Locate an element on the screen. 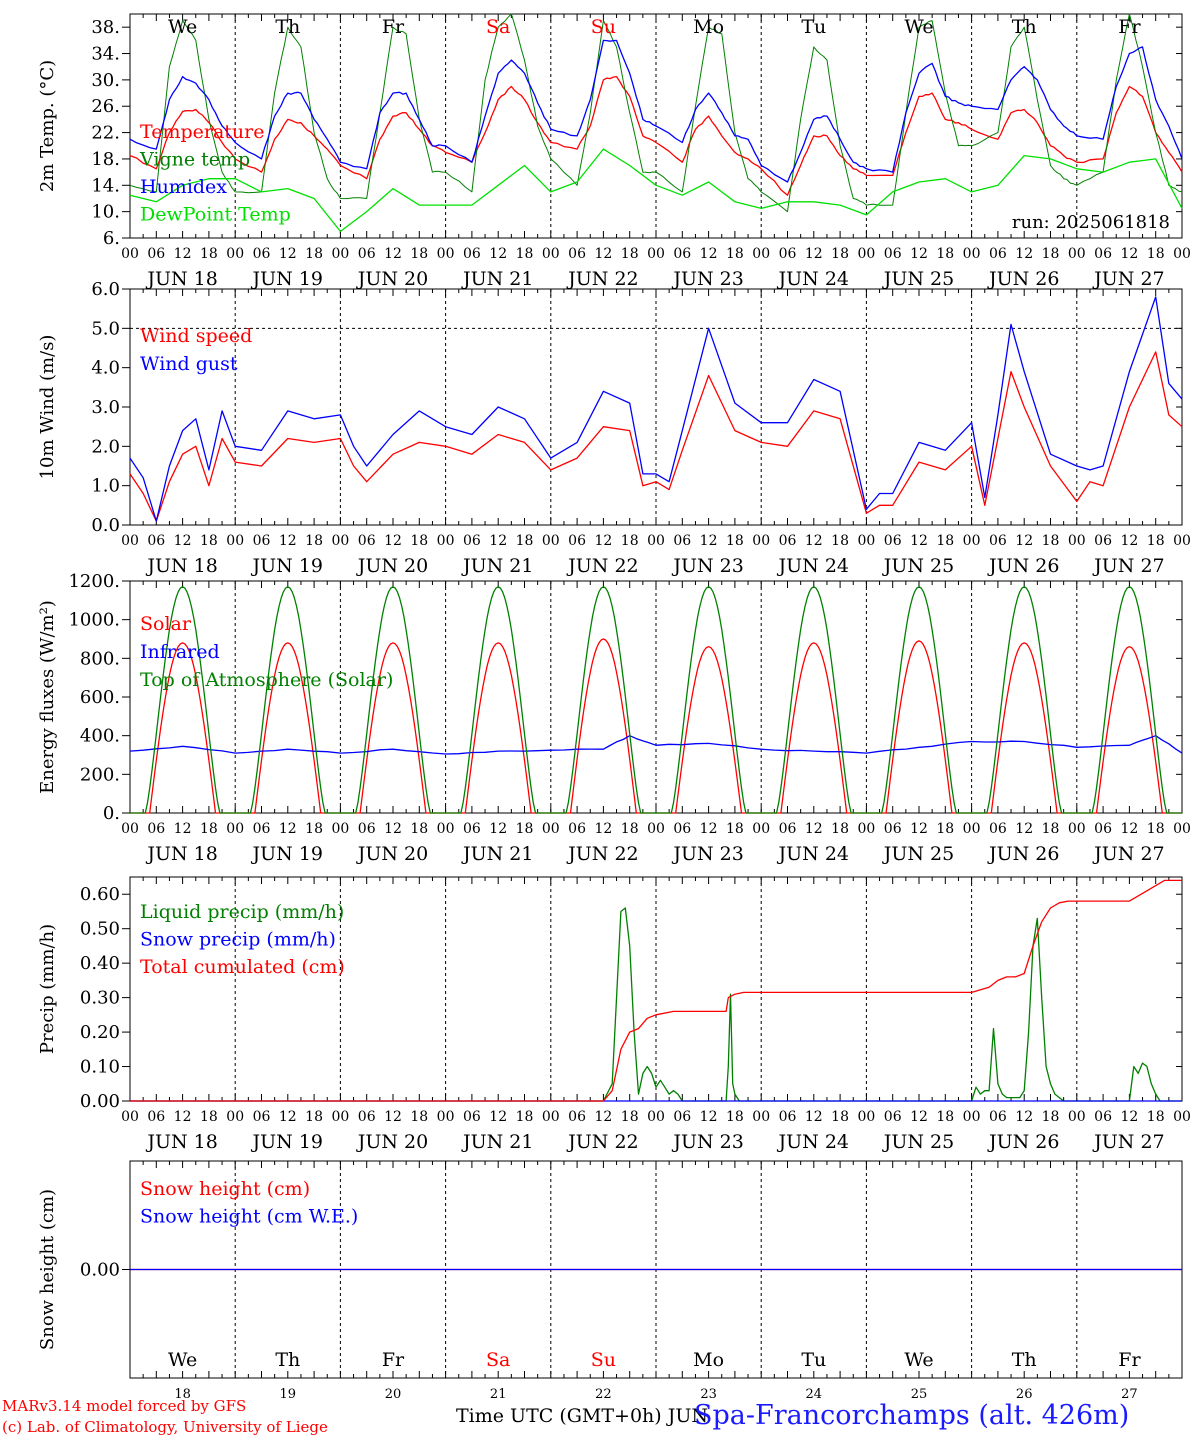 The image size is (1194, 1440). y-tick-label: 3.0 is located at coordinates (105, 407).